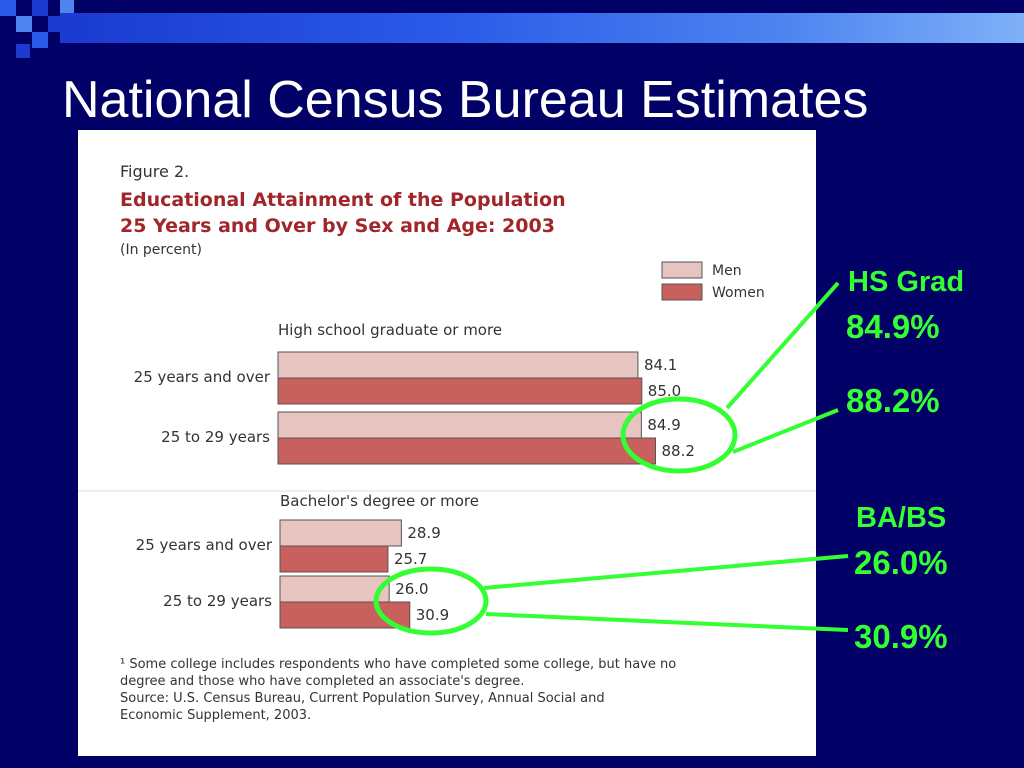 This screenshot has height=768, width=1024. I want to click on figure-number: Figure 2., so click(155, 171).